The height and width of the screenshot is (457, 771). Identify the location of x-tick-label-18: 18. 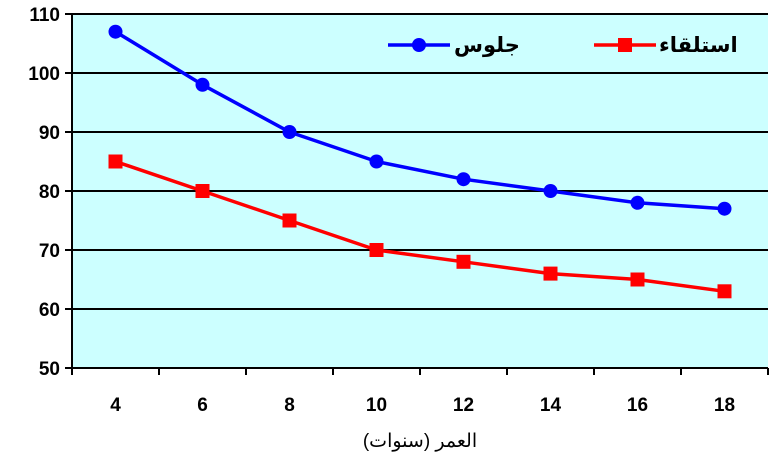
(724, 405).